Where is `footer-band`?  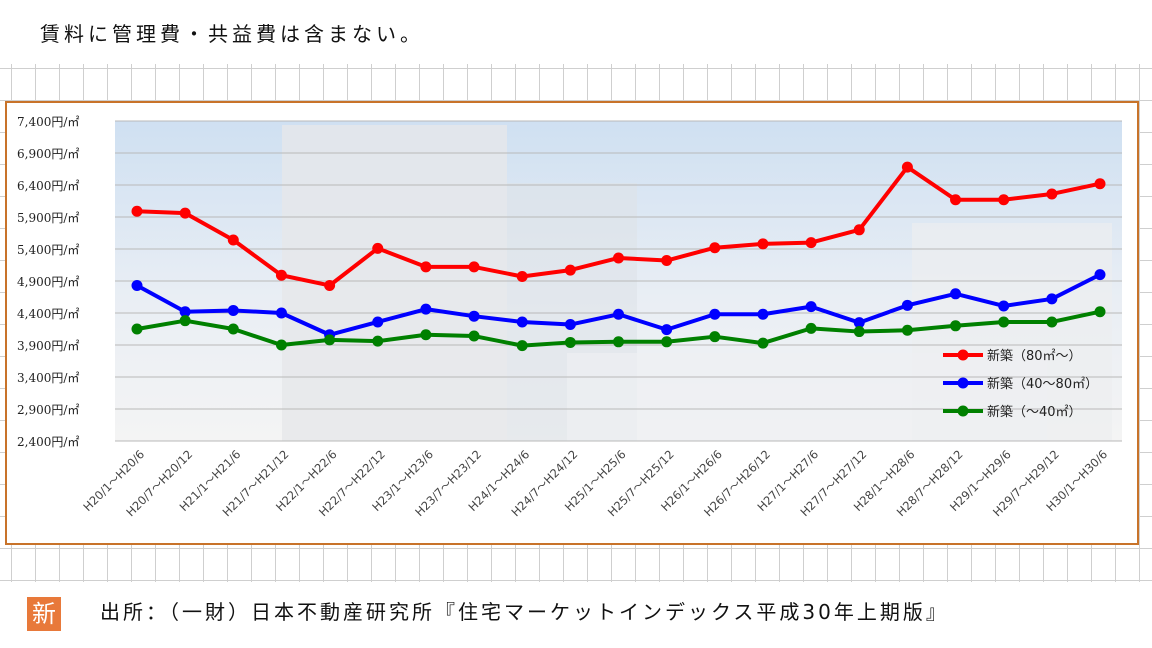
footer-band is located at coordinates (576, 615).